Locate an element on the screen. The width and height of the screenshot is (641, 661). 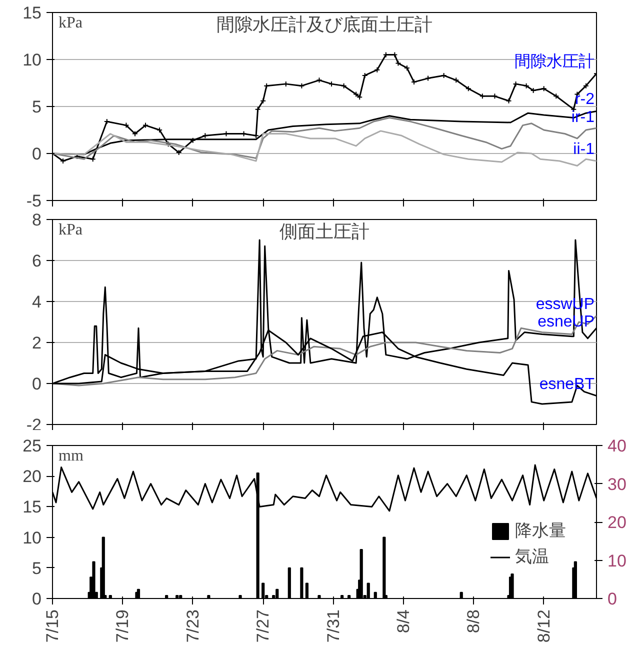
series-label: esneBT is located at coordinates (567, 384).